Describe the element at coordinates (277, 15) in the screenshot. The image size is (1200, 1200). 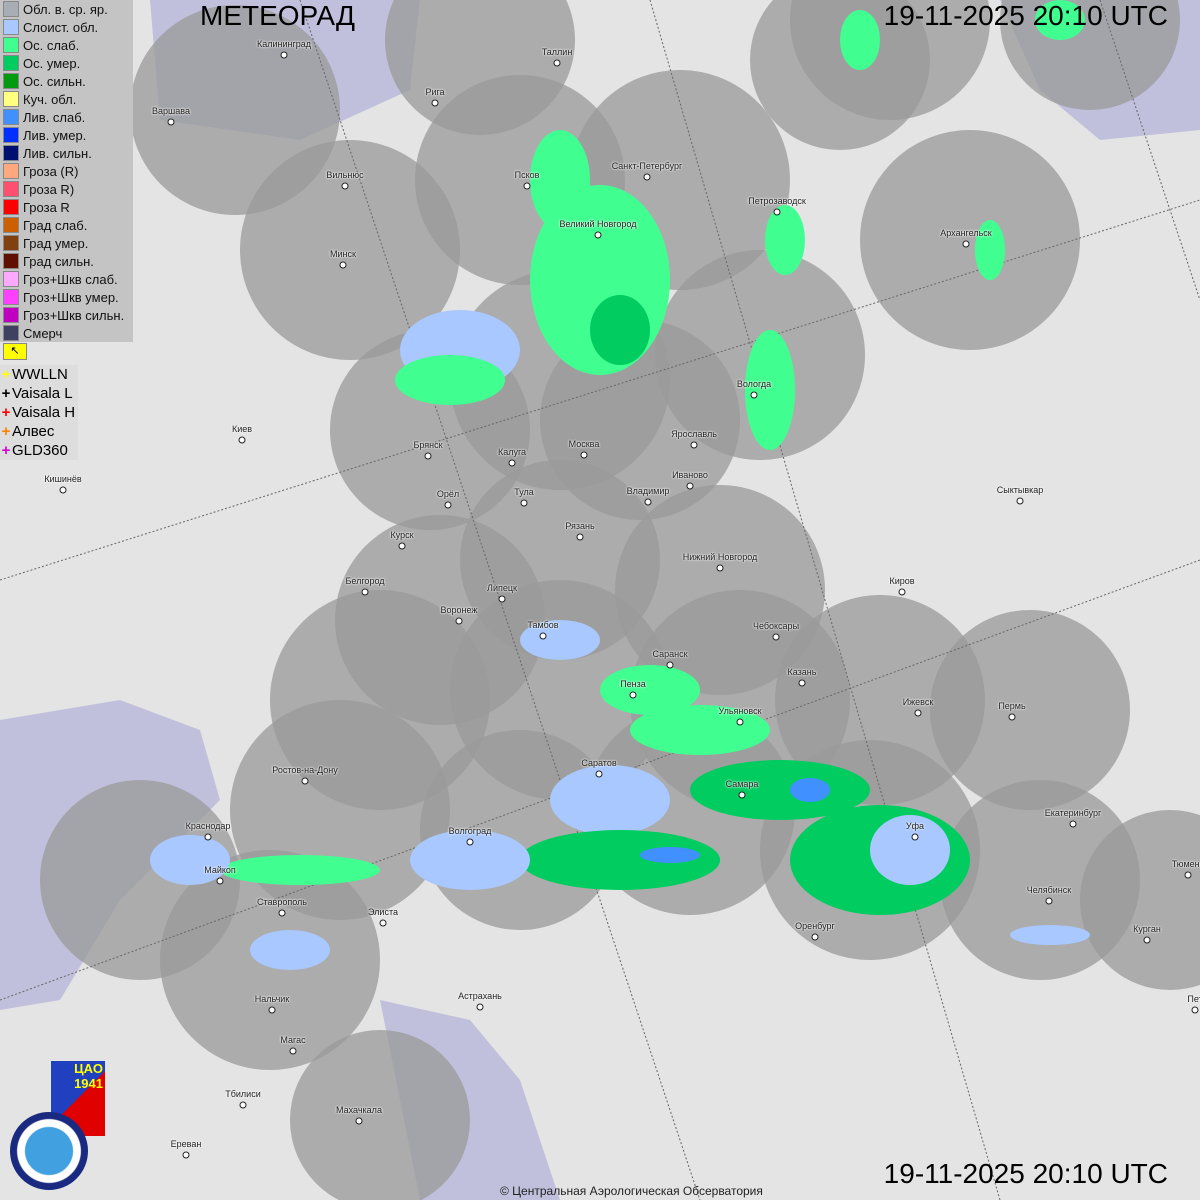
I see `page-title: МЕТЕОРАД` at that location.